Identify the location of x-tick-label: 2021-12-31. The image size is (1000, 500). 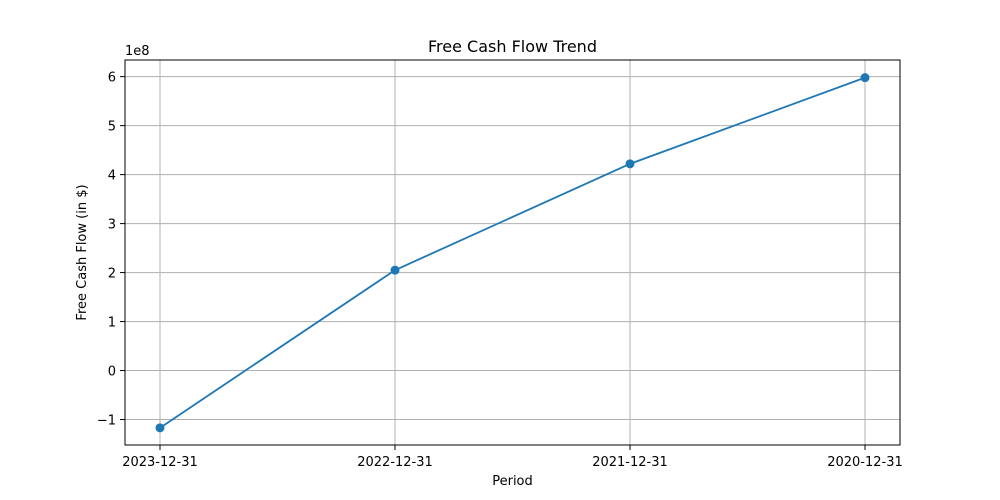
(630, 462).